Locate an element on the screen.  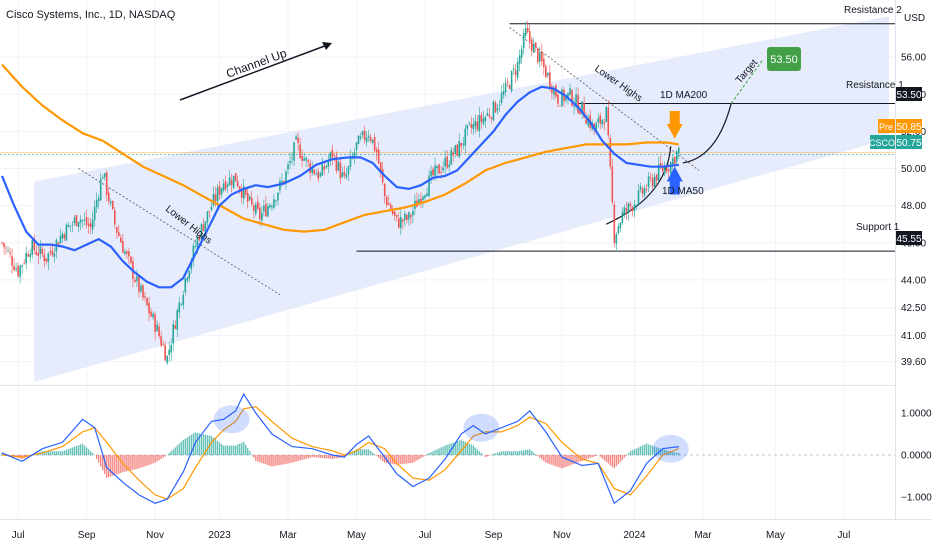
macd-axis: 1.0000 0.0000 −1.0000 is located at coordinates (916, 456).